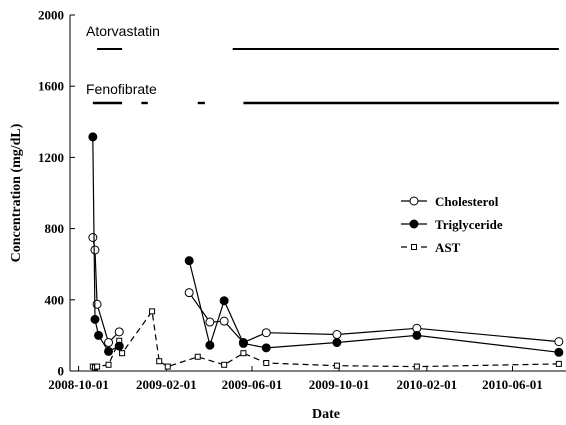  What do you see at coordinates (469, 224) in the screenshot?
I see `legend-label-triglyceride: Triglyceride` at bounding box center [469, 224].